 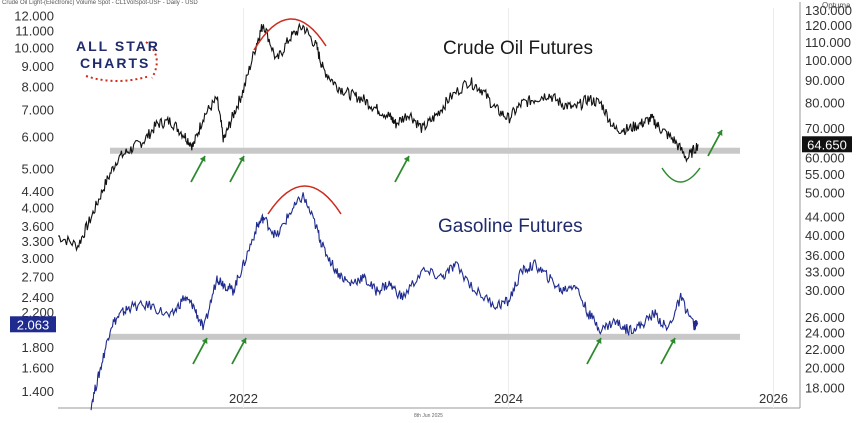 What do you see at coordinates (304, 200) in the screenshot?
I see `gasoline-peak-arc` at bounding box center [304, 200].